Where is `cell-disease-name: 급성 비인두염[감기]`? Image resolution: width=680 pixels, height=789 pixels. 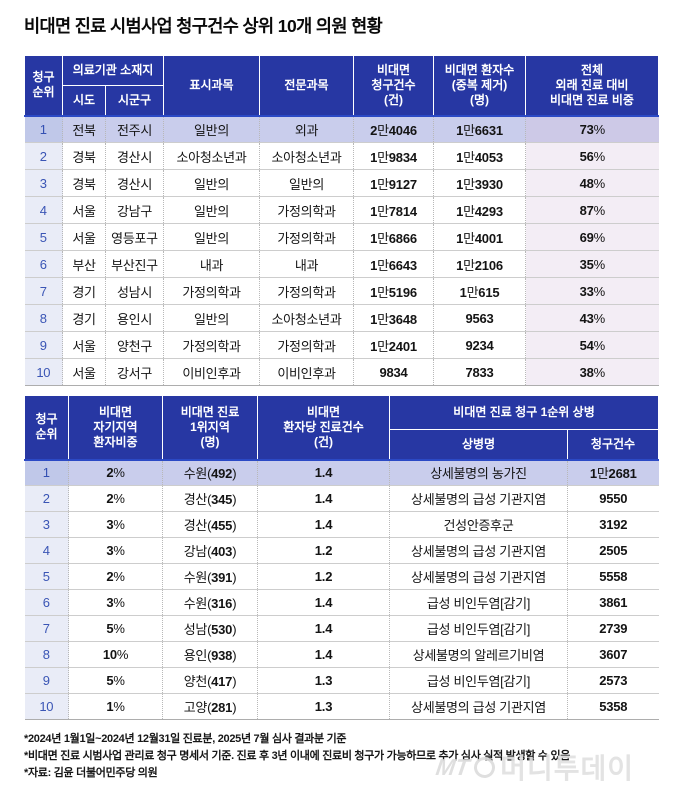
cell-disease-name: 급성 비인두염[감기] is located at coordinates (478, 602).